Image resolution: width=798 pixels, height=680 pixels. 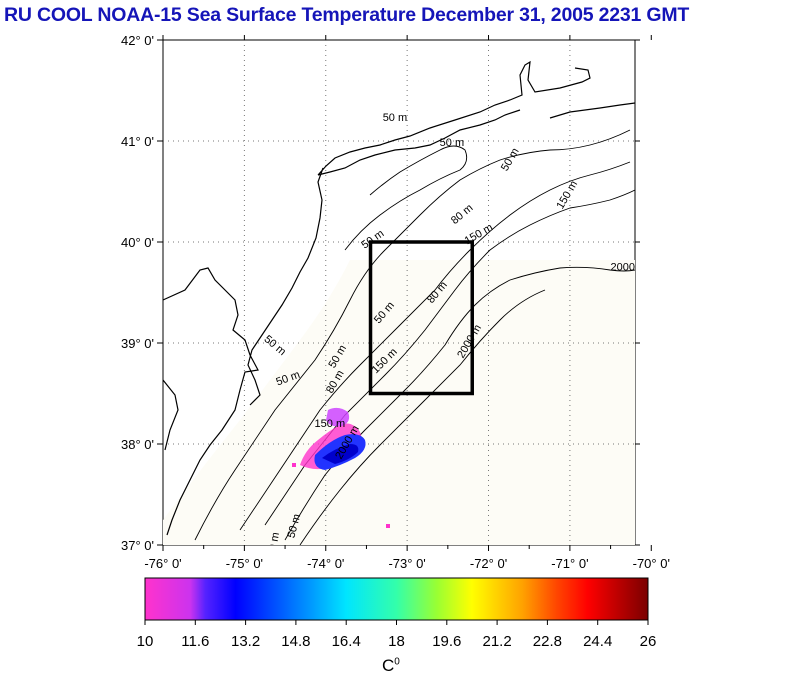 What do you see at coordinates (274, 544) in the screenshot?
I see `contour-label: 80 m` at bounding box center [274, 544].